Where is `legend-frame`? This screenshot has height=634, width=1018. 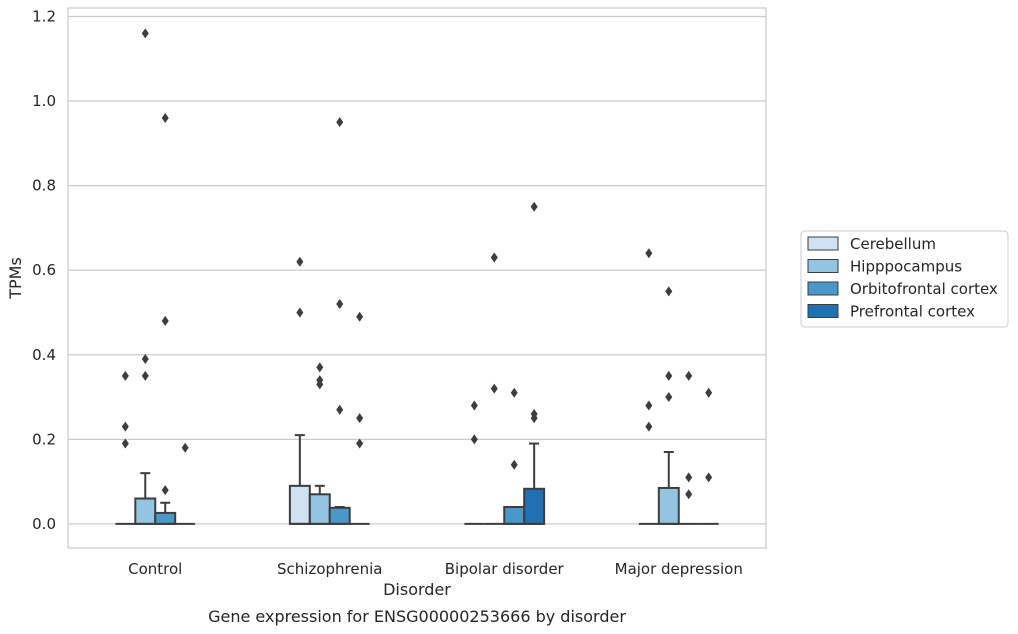 legend-frame is located at coordinates (904, 279).